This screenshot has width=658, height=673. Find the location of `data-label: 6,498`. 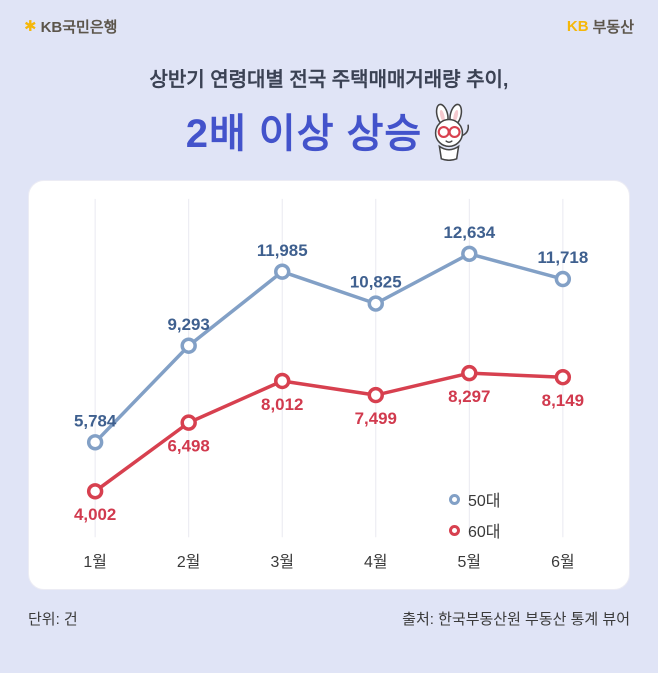

data-label: 6,498 is located at coordinates (189, 445).